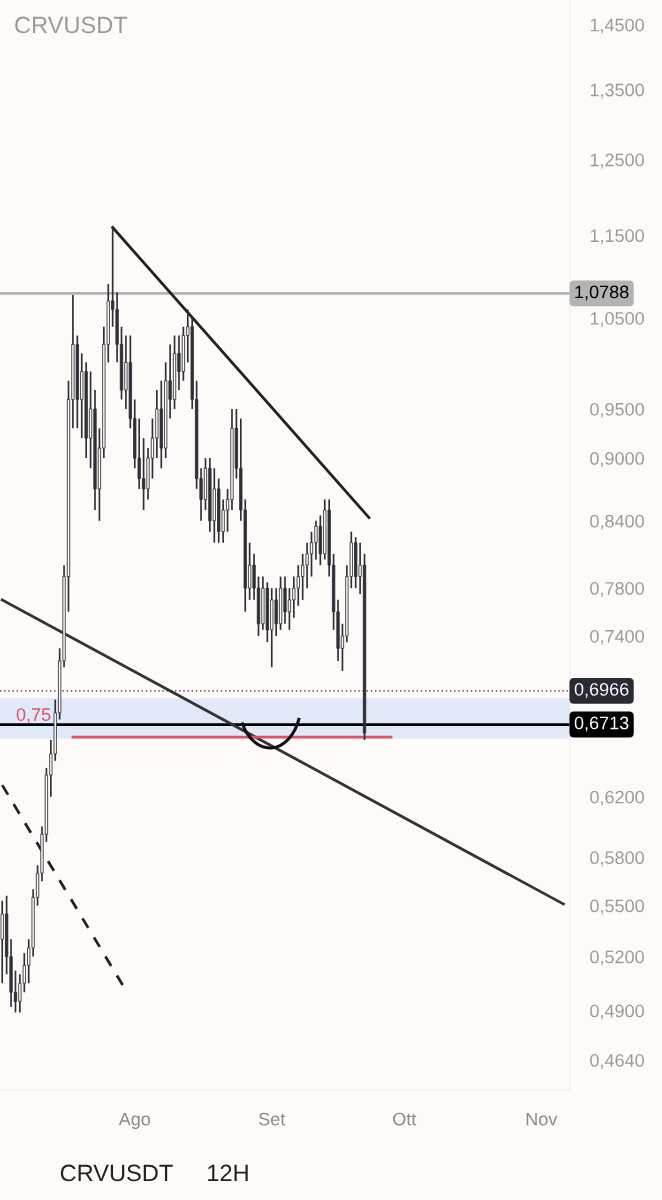 The width and height of the screenshot is (662, 1200). What do you see at coordinates (617, 522) in the screenshot?
I see `y-tick-label: 0,8400` at bounding box center [617, 522].